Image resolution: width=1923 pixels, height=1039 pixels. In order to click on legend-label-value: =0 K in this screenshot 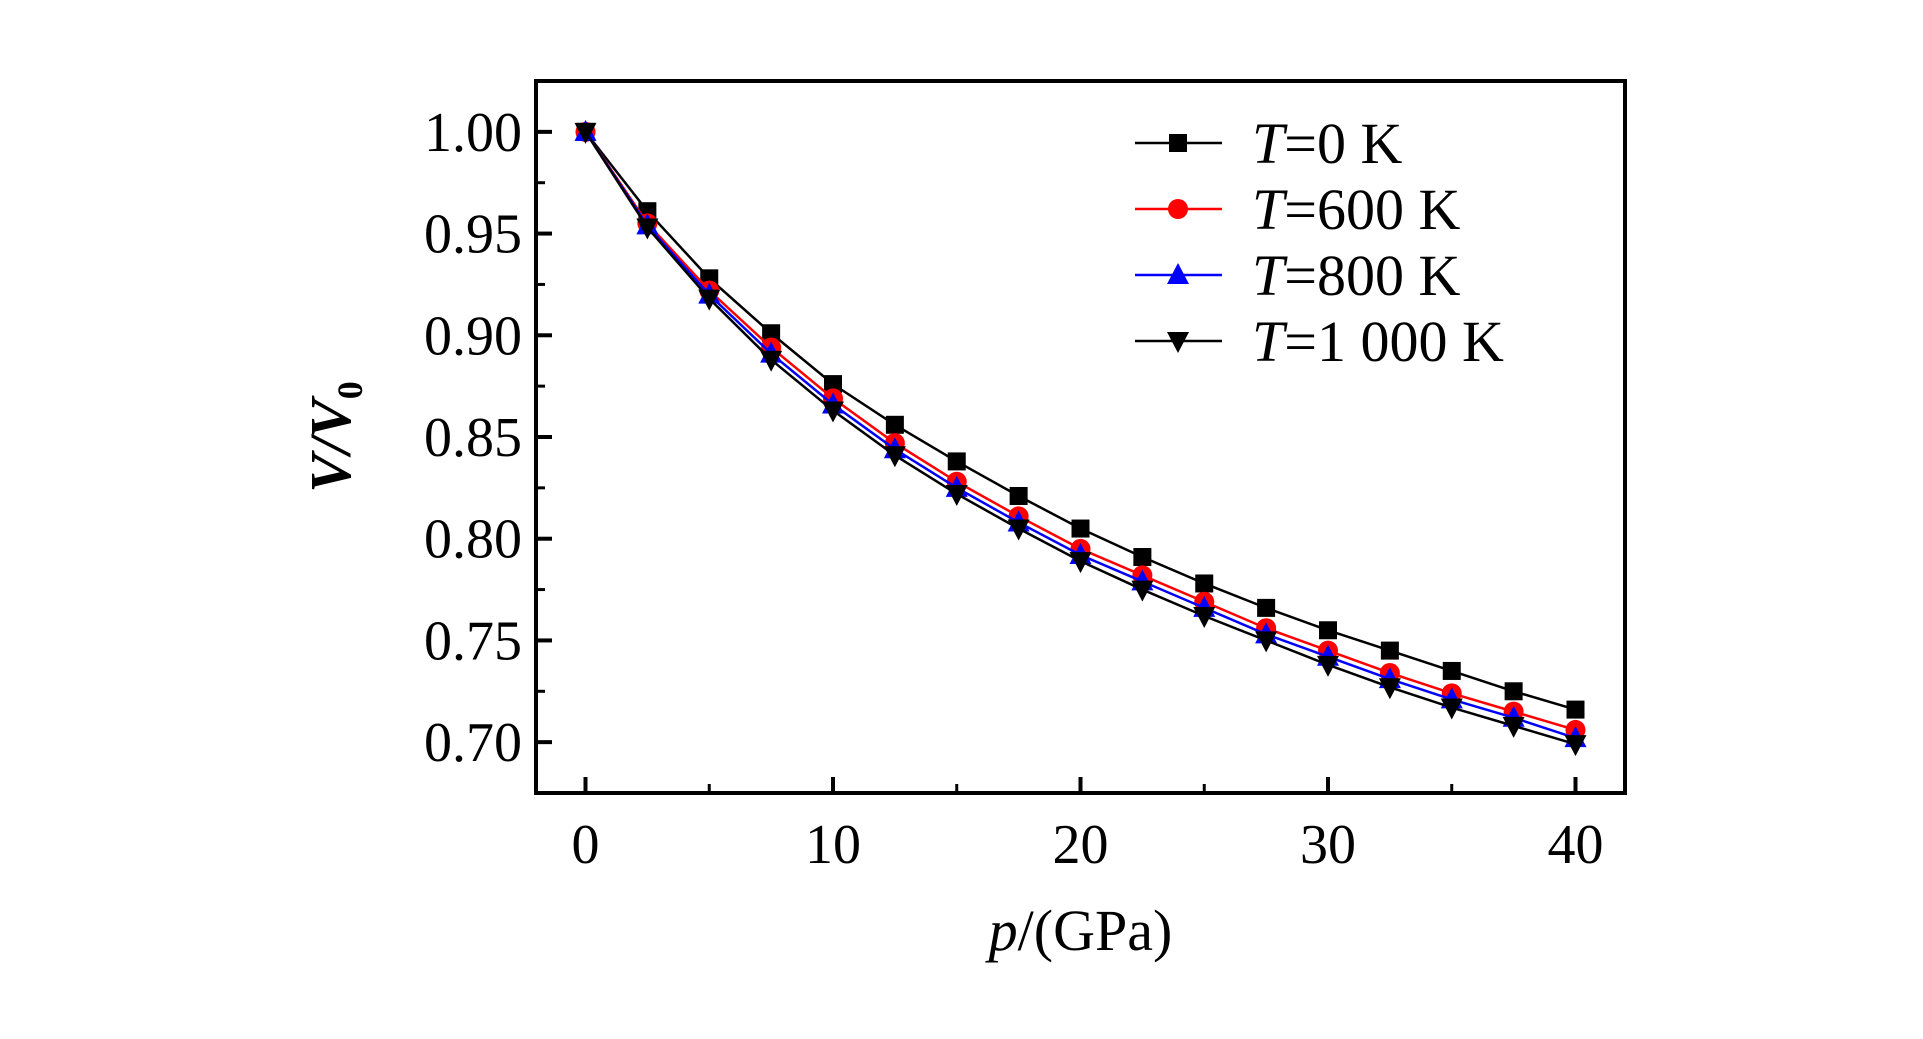, I will do `click(1343, 143)`.